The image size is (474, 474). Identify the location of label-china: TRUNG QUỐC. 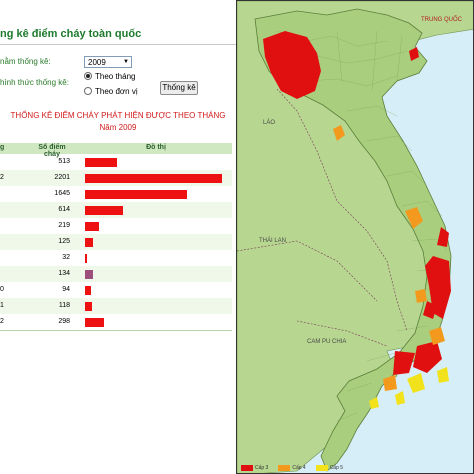
(442, 19).